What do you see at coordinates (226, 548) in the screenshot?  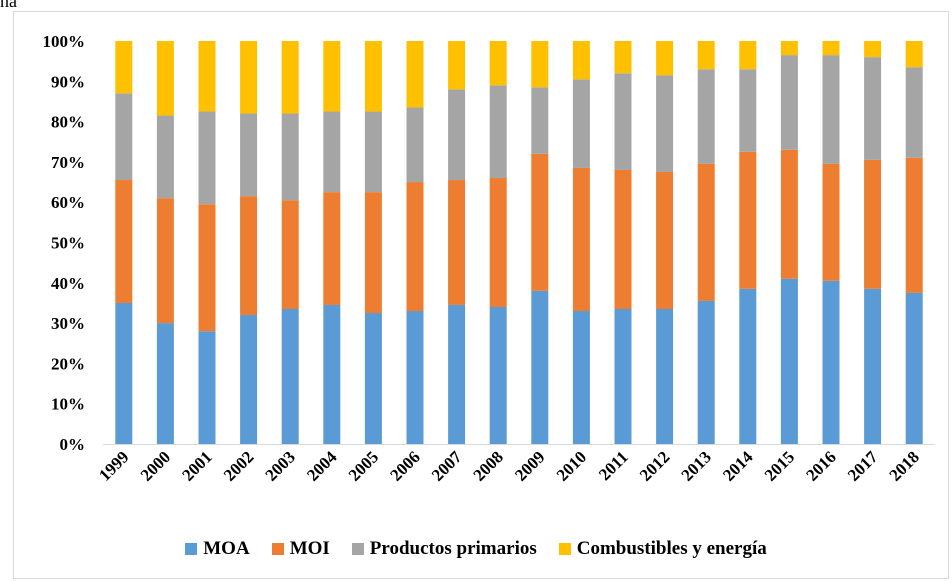 I see `legend-label: MOA` at bounding box center [226, 548].